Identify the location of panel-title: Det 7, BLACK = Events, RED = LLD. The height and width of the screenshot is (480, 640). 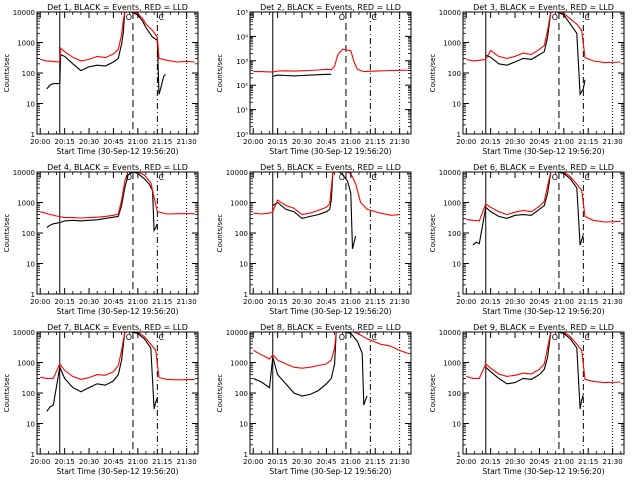
(117, 327).